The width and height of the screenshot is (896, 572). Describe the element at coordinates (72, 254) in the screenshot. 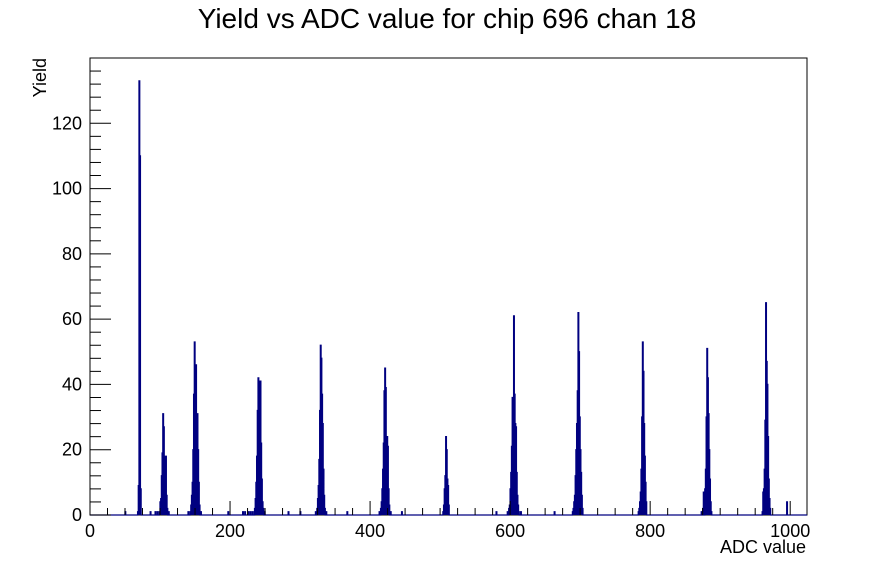

I see `y-tick-label: 80` at that location.